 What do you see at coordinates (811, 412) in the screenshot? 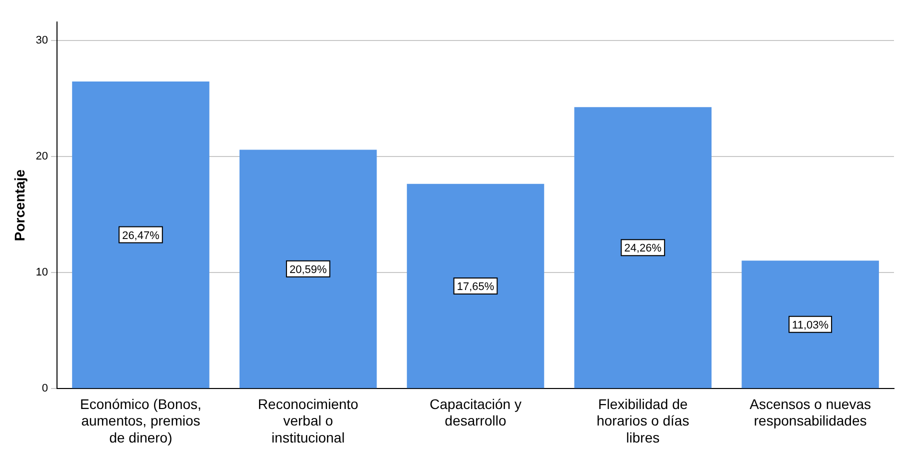
I see `x-tick-label: Ascensos o nuevas responsabilidades` at bounding box center [811, 412].